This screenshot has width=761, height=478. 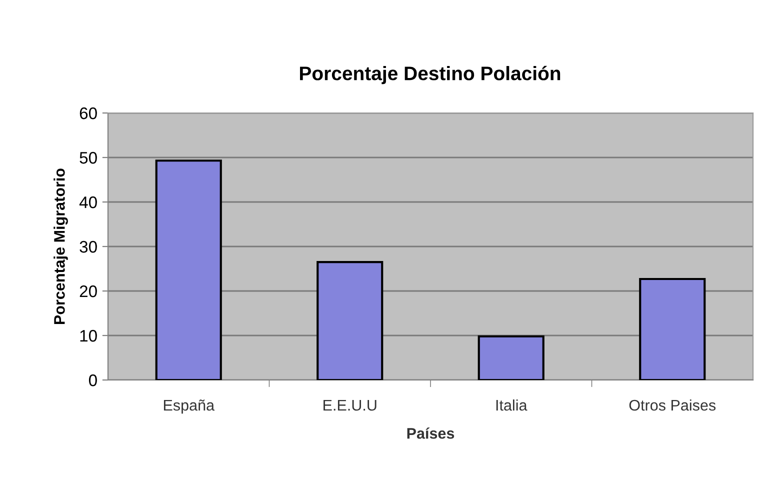 I want to click on y-tick-label: 0, so click(x=92, y=380).